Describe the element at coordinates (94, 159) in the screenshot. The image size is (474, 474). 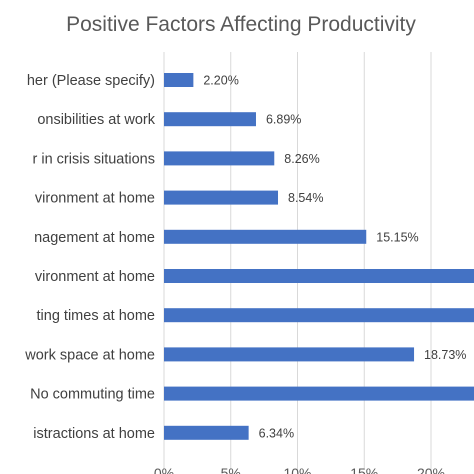
I see `category-label: r in crisis situations` at that location.